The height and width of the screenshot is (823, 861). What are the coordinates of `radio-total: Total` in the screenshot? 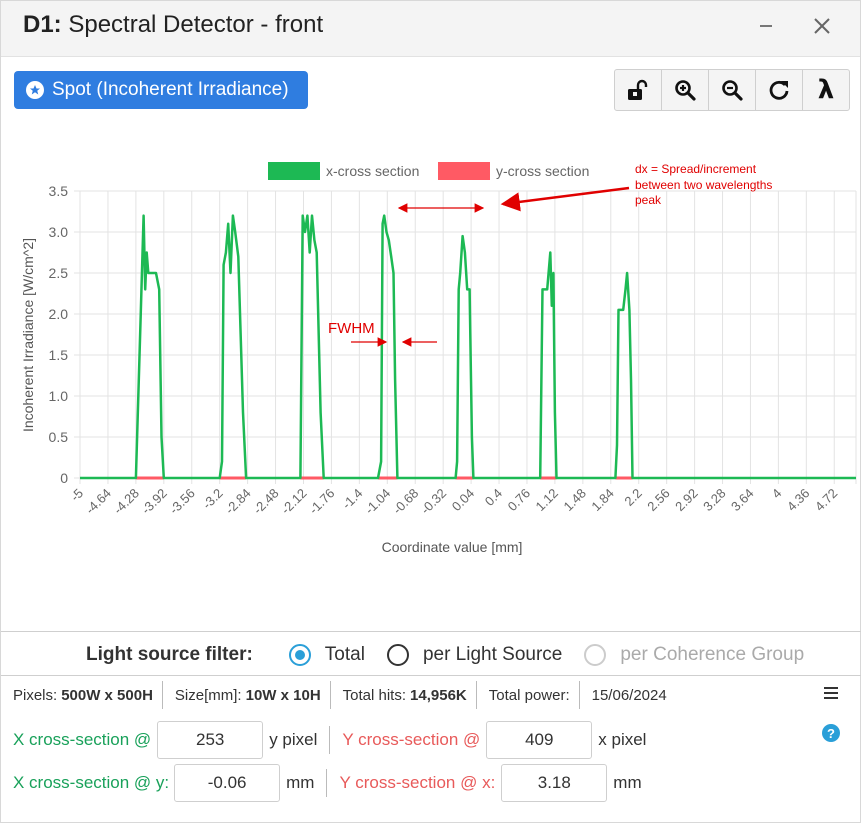 It's located at (326, 655).